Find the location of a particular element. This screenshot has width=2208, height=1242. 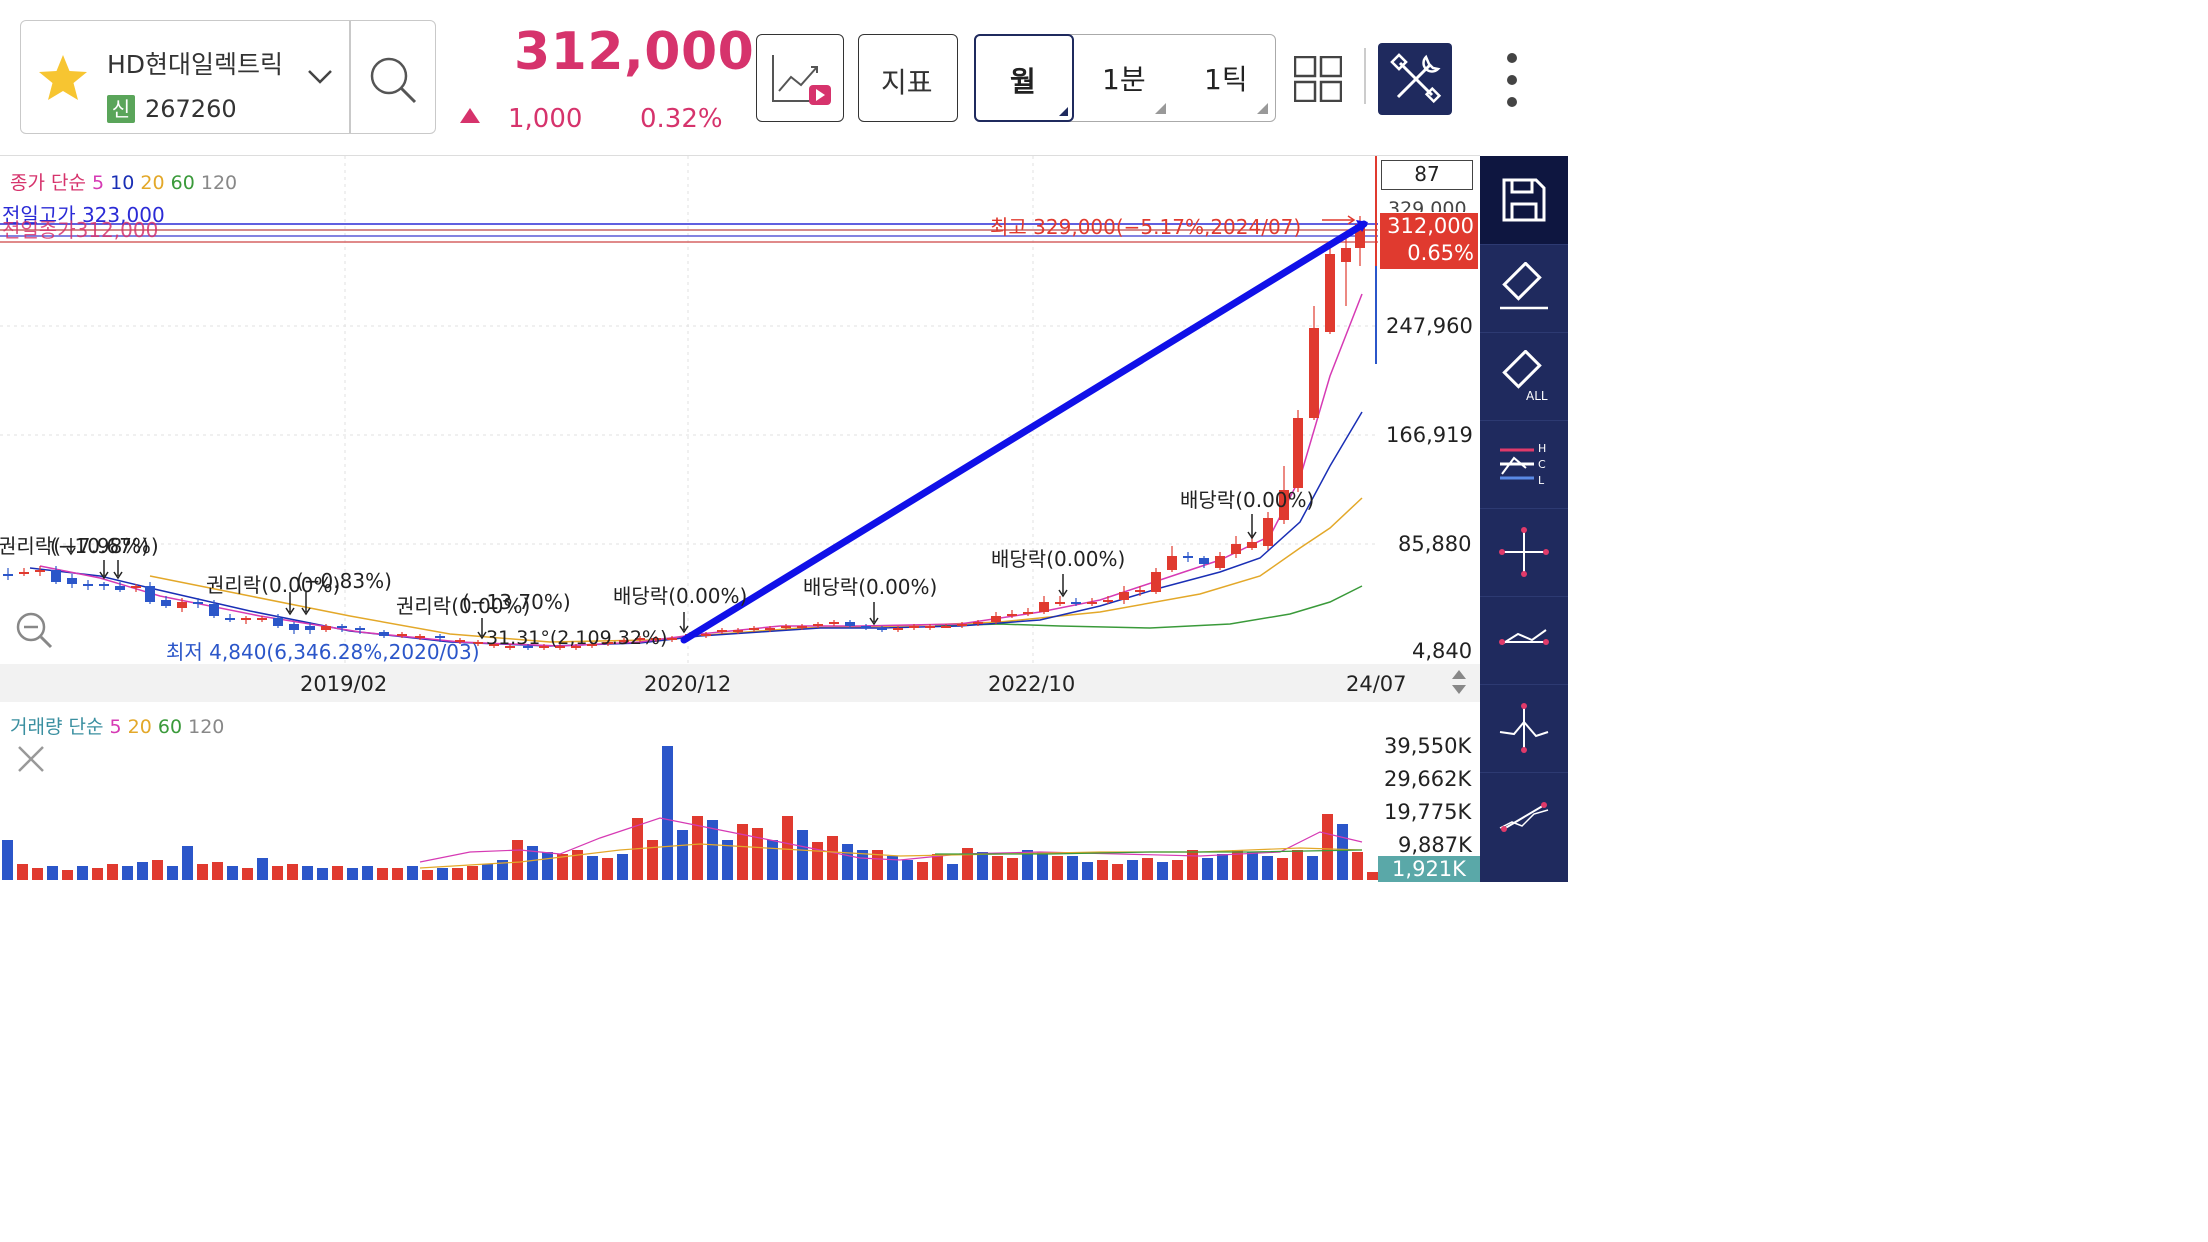

close-icon is located at coordinates (31, 759).